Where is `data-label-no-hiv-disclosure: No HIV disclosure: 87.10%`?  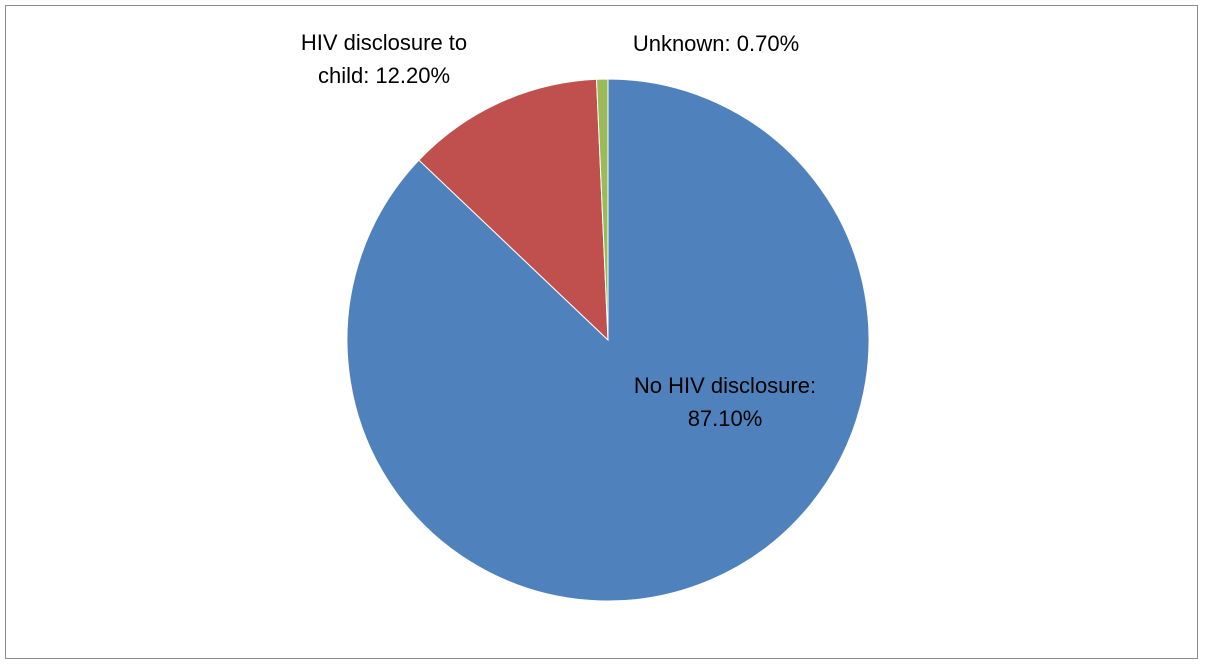 data-label-no-hiv-disclosure: No HIV disclosure: 87.10% is located at coordinates (725, 402).